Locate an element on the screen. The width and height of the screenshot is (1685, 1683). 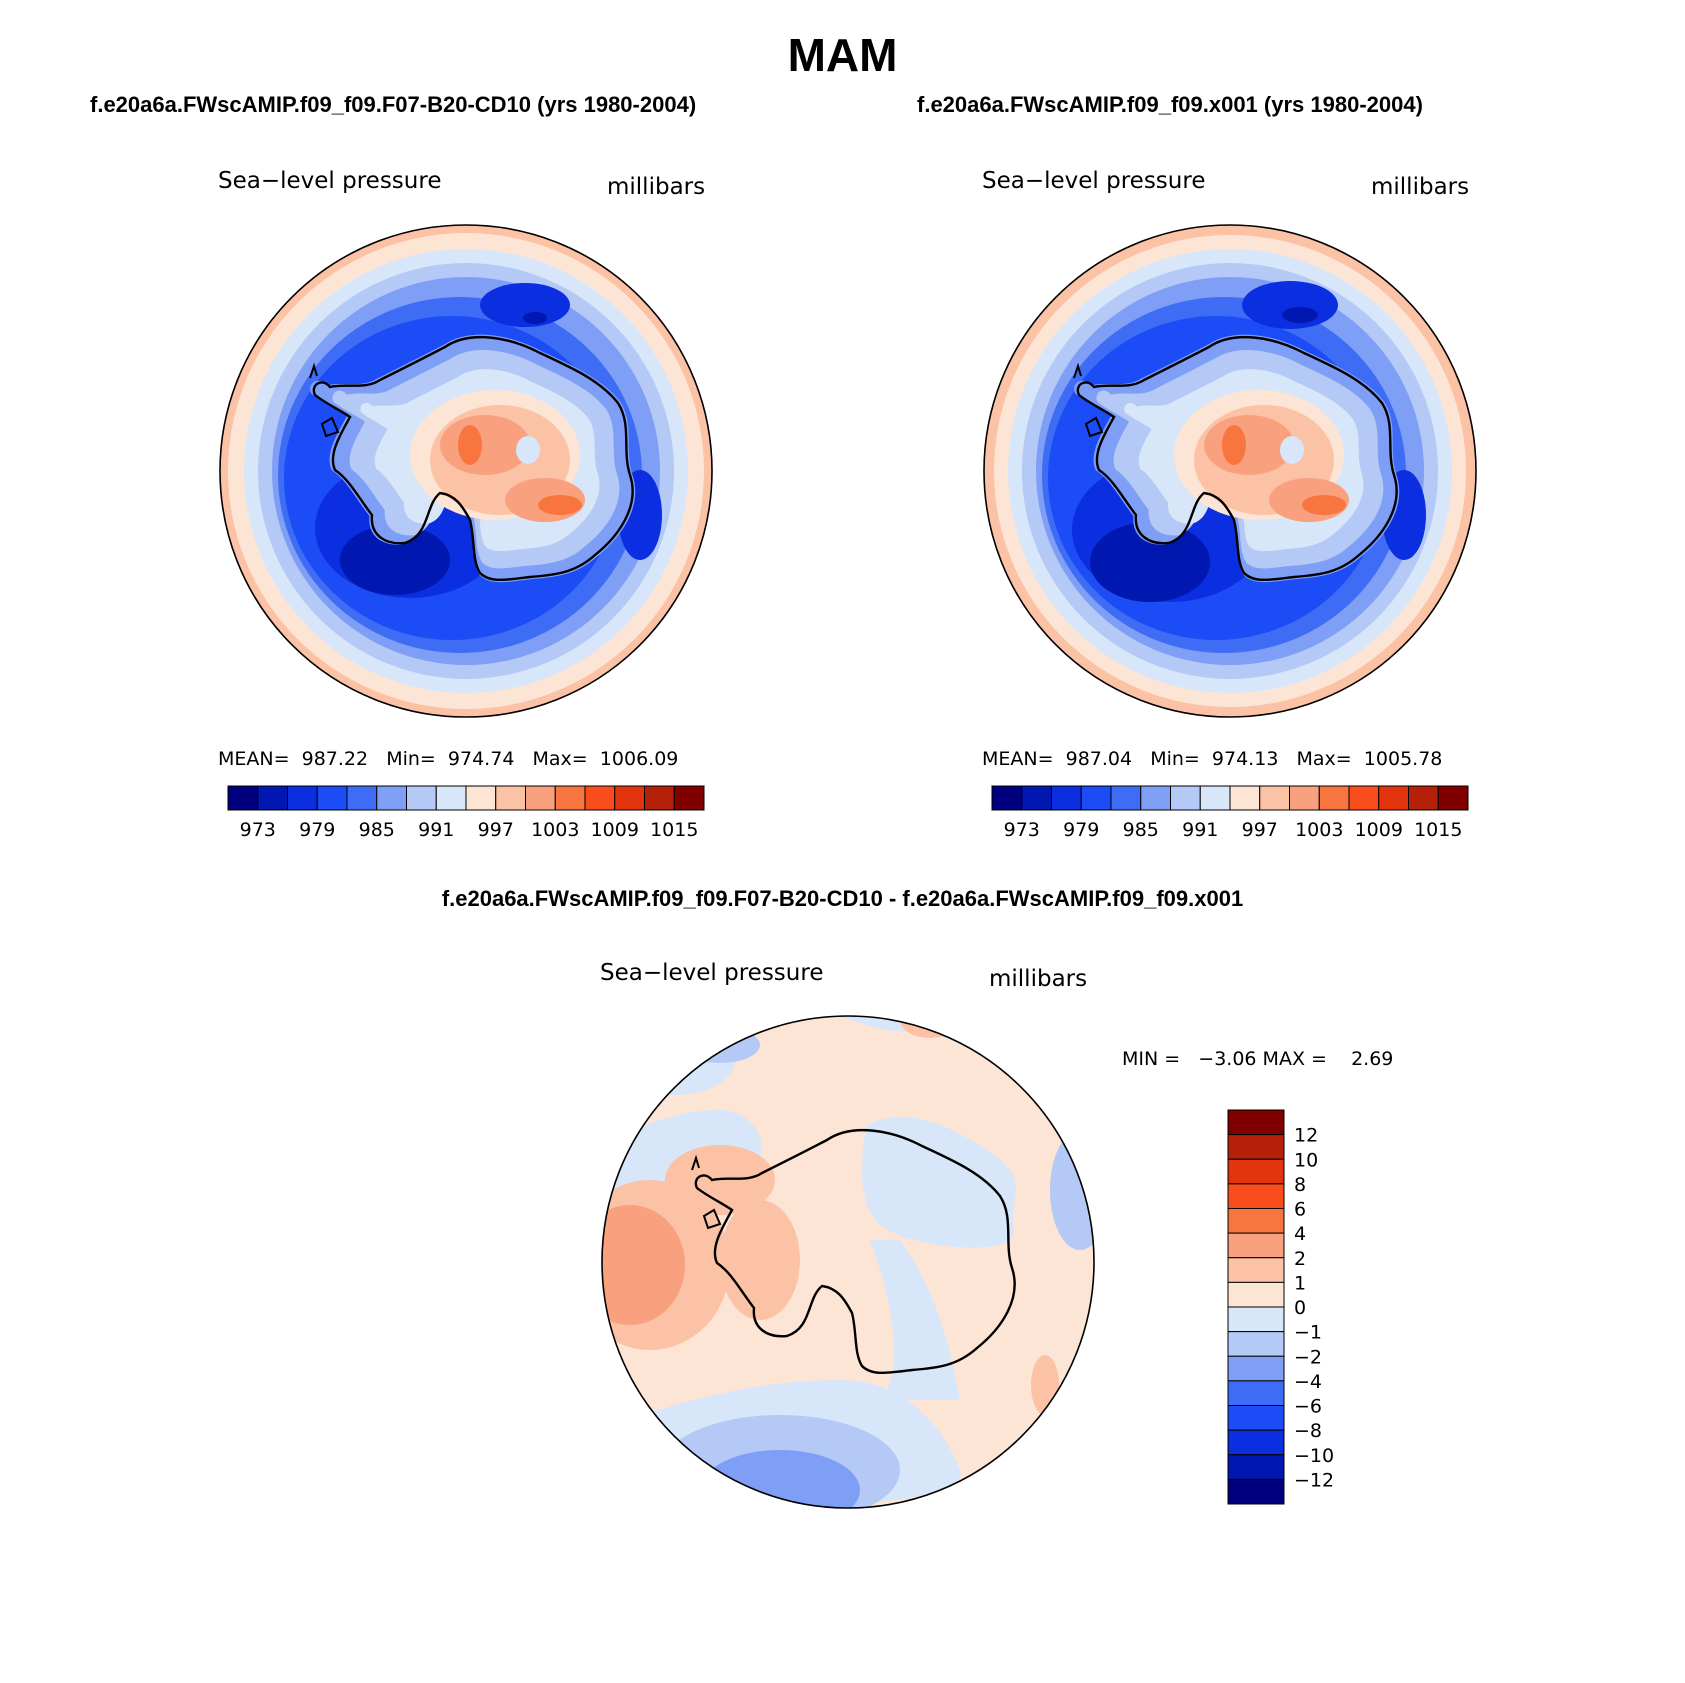
panel-2-stats: MEAN= 987.04 Min= 974.13 Max= 1005.78 is located at coordinates (1212, 759).